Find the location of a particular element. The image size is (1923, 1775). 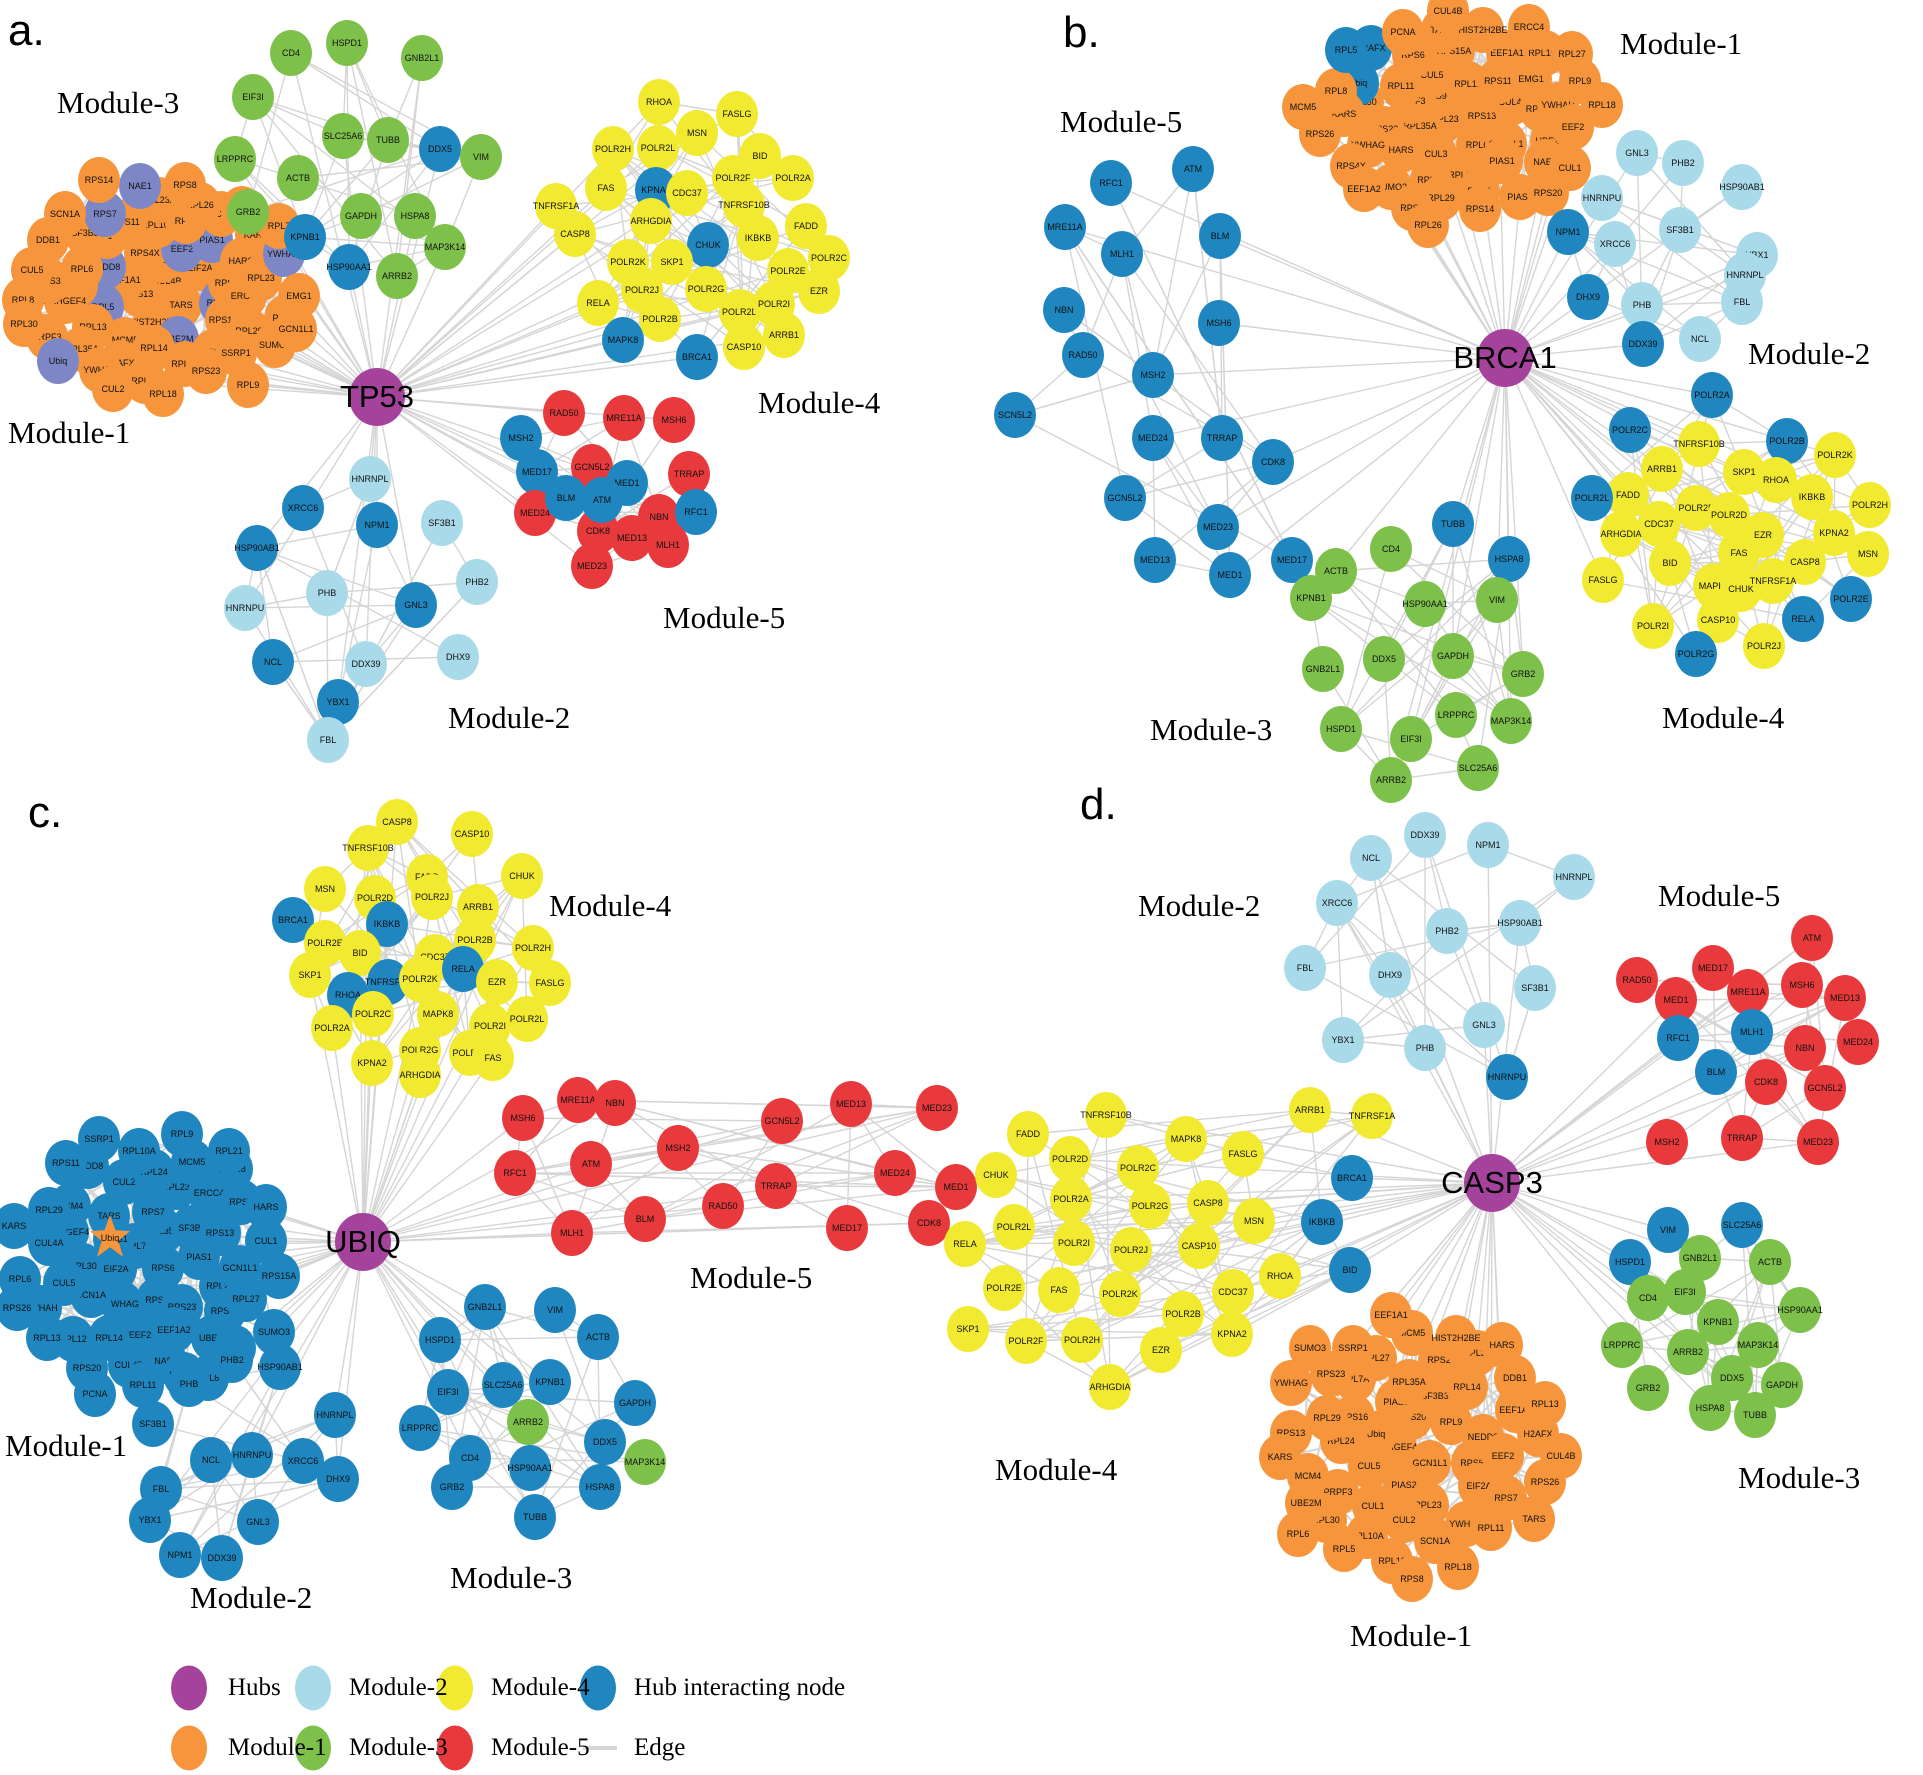

panel-a-node-BLM: BLM is located at coordinates (566, 498).